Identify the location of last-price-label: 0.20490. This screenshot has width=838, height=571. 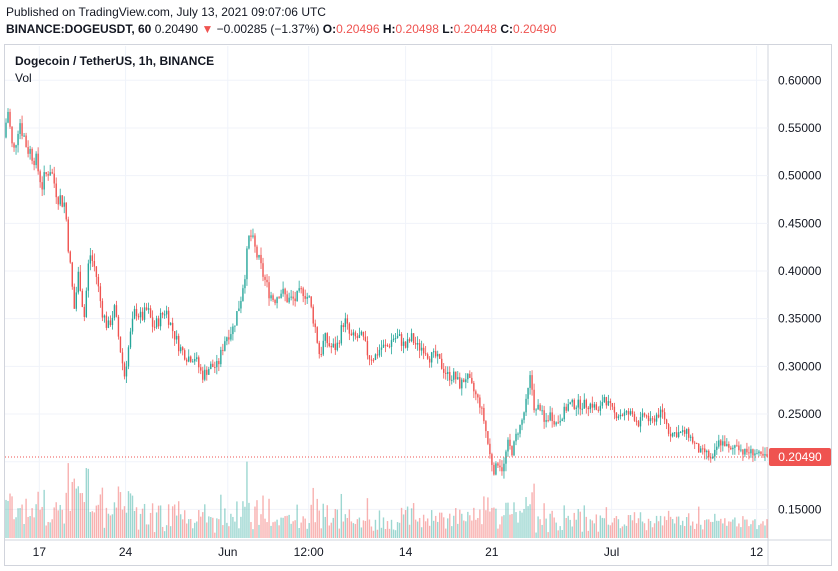
(800, 457).